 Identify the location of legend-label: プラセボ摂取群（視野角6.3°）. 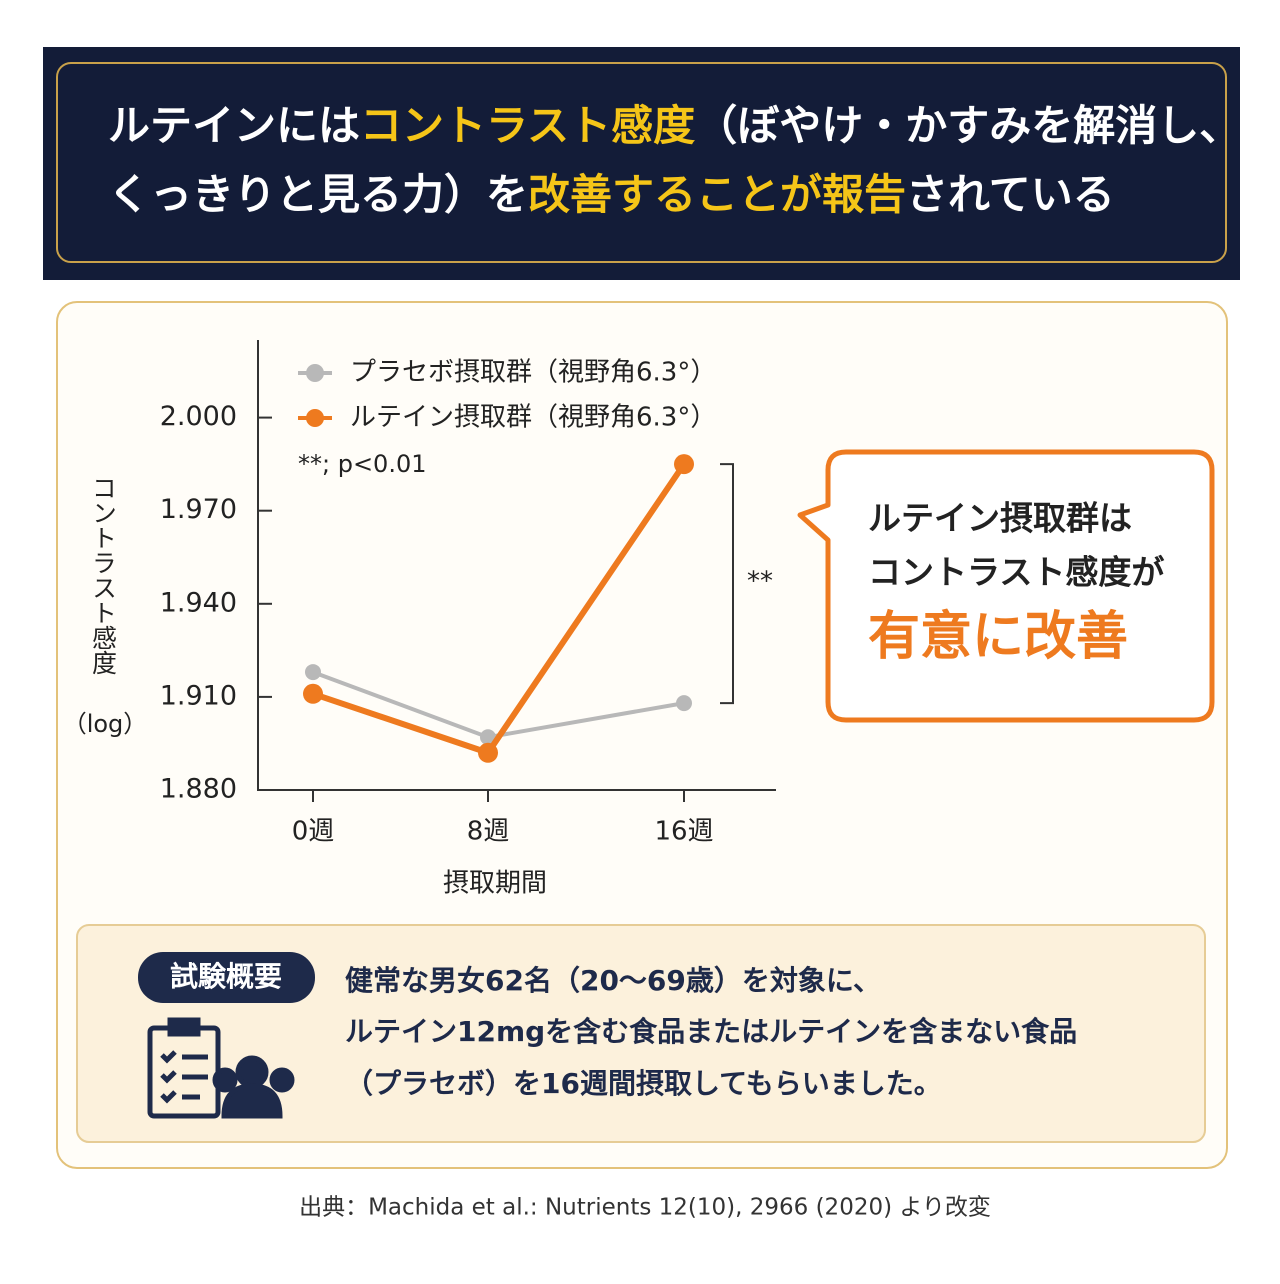
(533, 373).